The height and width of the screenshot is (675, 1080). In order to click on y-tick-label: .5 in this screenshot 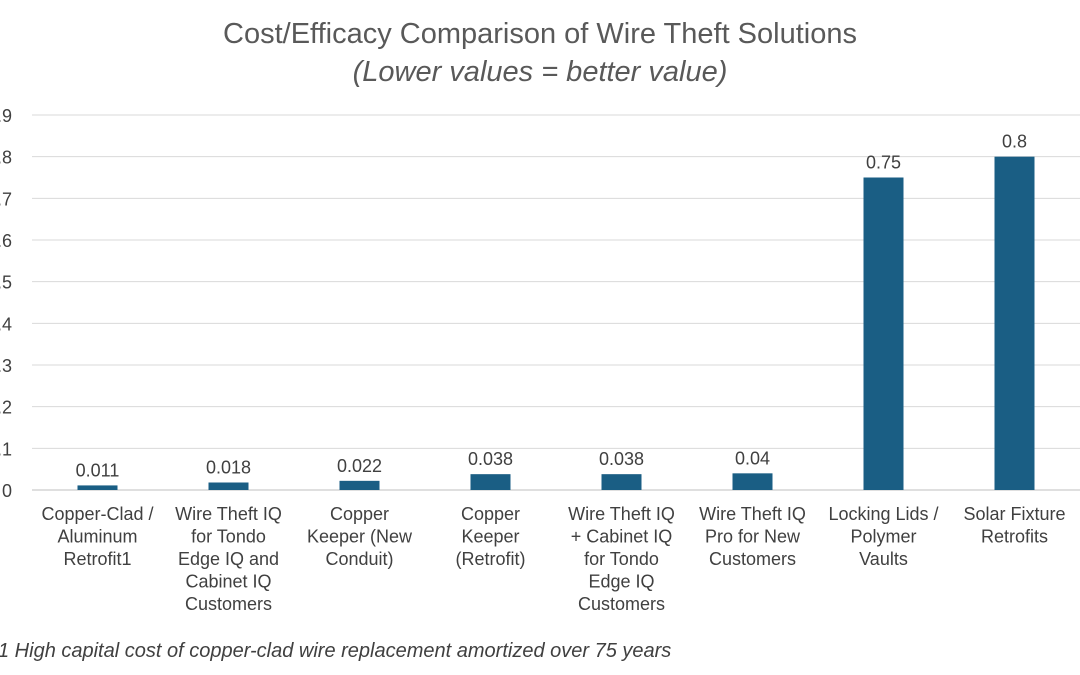, I will do `click(6, 283)`.